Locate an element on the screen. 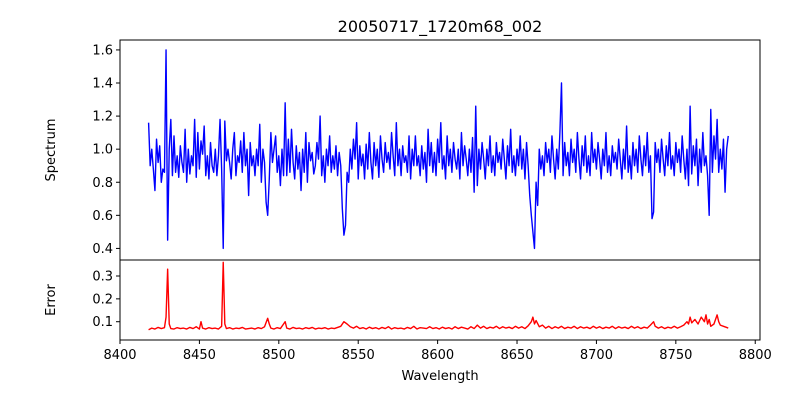 This screenshot has width=800, height=400. x-tick-label: 8700 is located at coordinates (596, 355).